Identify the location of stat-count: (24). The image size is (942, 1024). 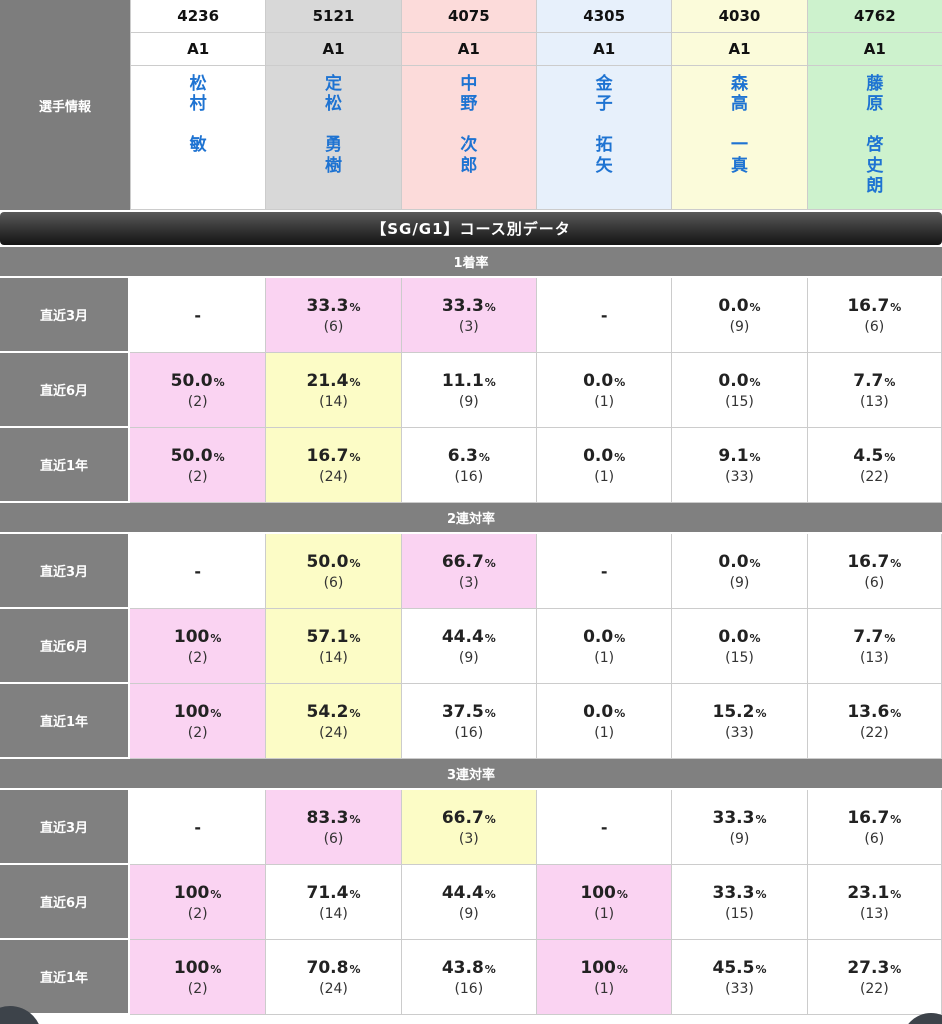
(333, 988).